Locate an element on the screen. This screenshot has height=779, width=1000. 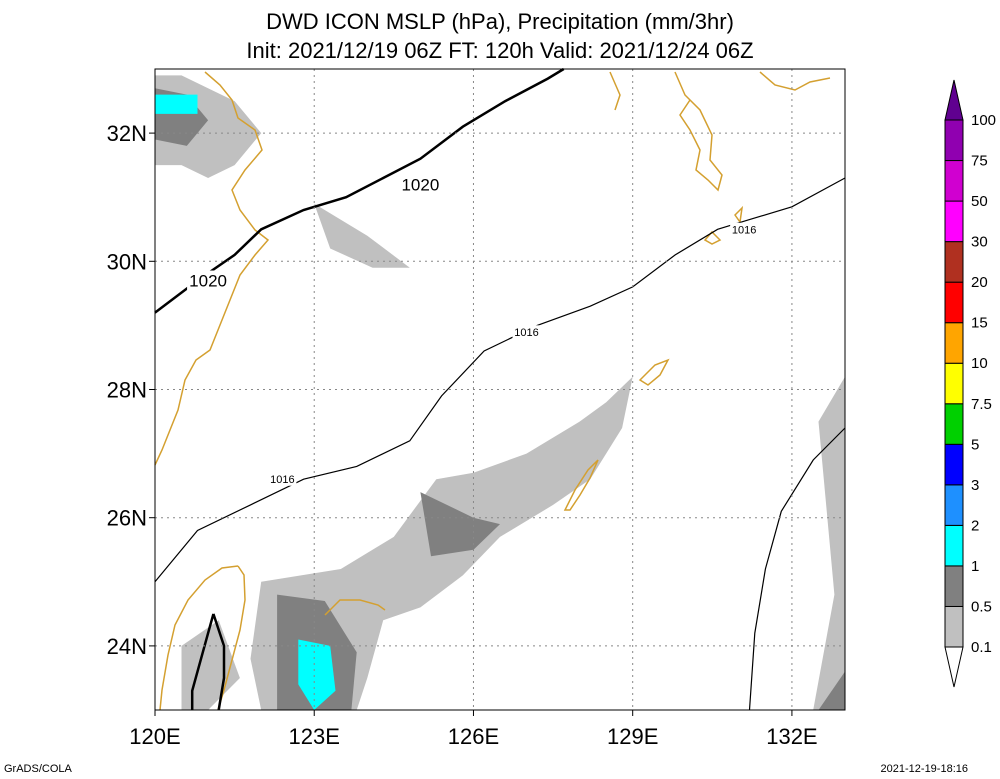
colorbar-label-6: 7.5 is located at coordinates (981, 404).